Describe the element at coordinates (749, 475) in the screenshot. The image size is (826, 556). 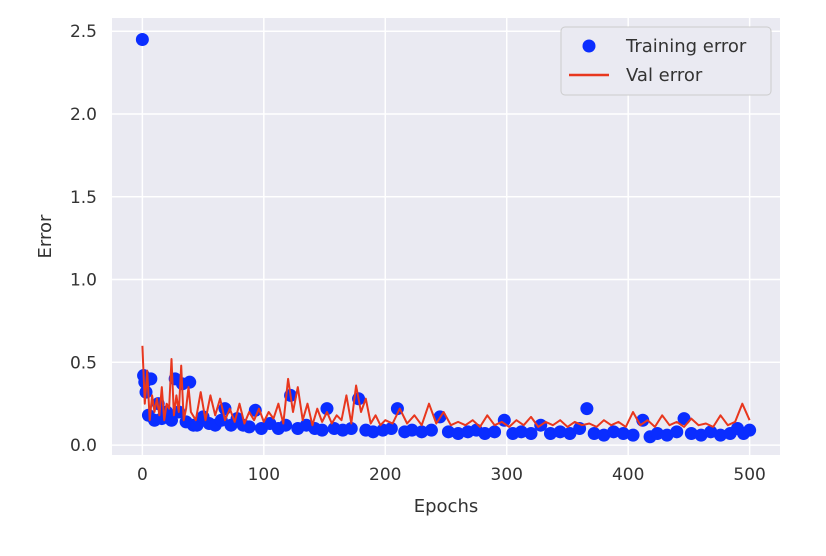
I see `x-tick-label: 500` at that location.